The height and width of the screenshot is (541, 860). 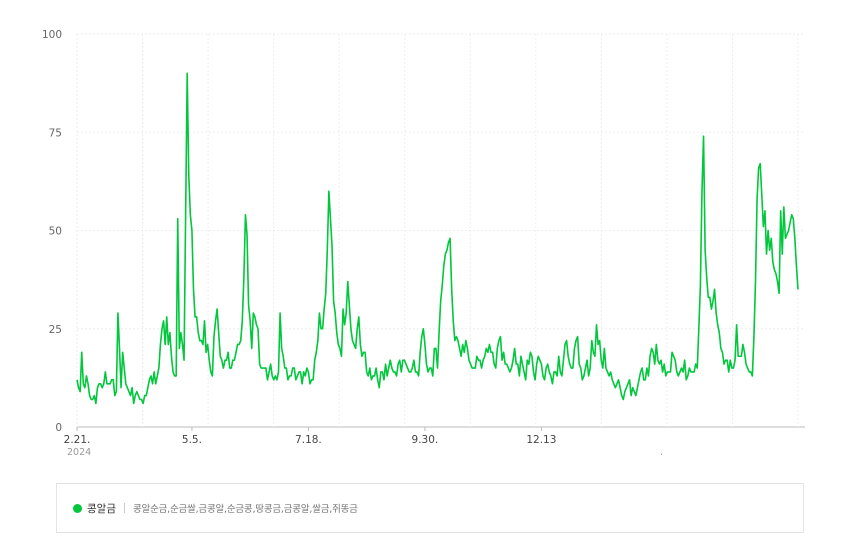 I want to click on x-tick-label: 9.30., so click(x=425, y=440).